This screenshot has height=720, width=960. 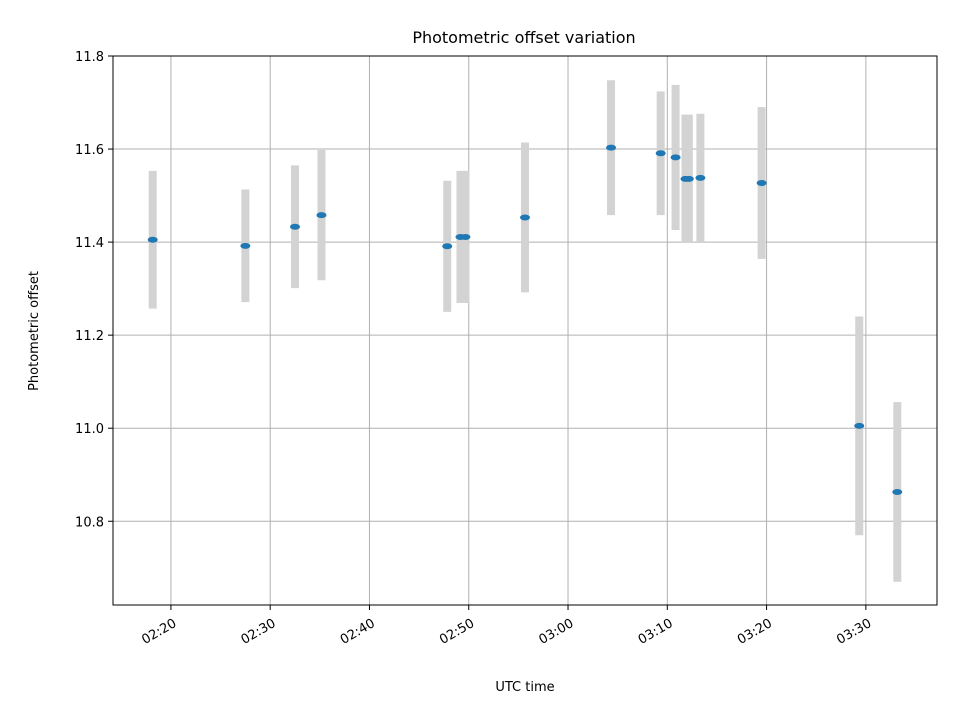 I want to click on x-tick-label: 02:30, so click(x=259, y=632).